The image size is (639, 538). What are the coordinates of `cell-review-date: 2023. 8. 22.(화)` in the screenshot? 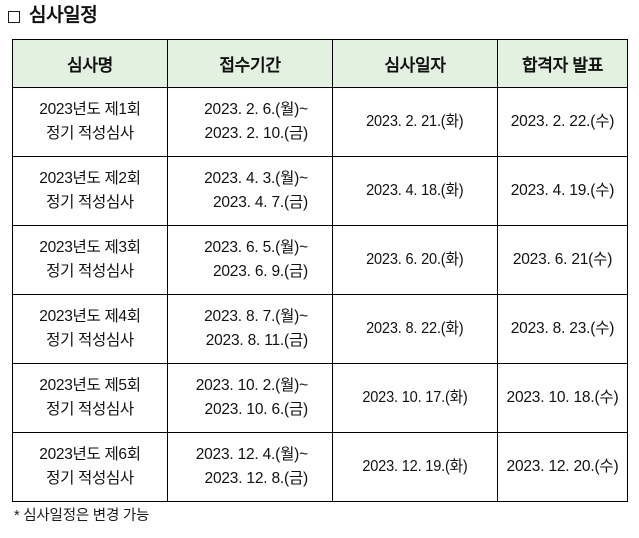 It's located at (415, 329).